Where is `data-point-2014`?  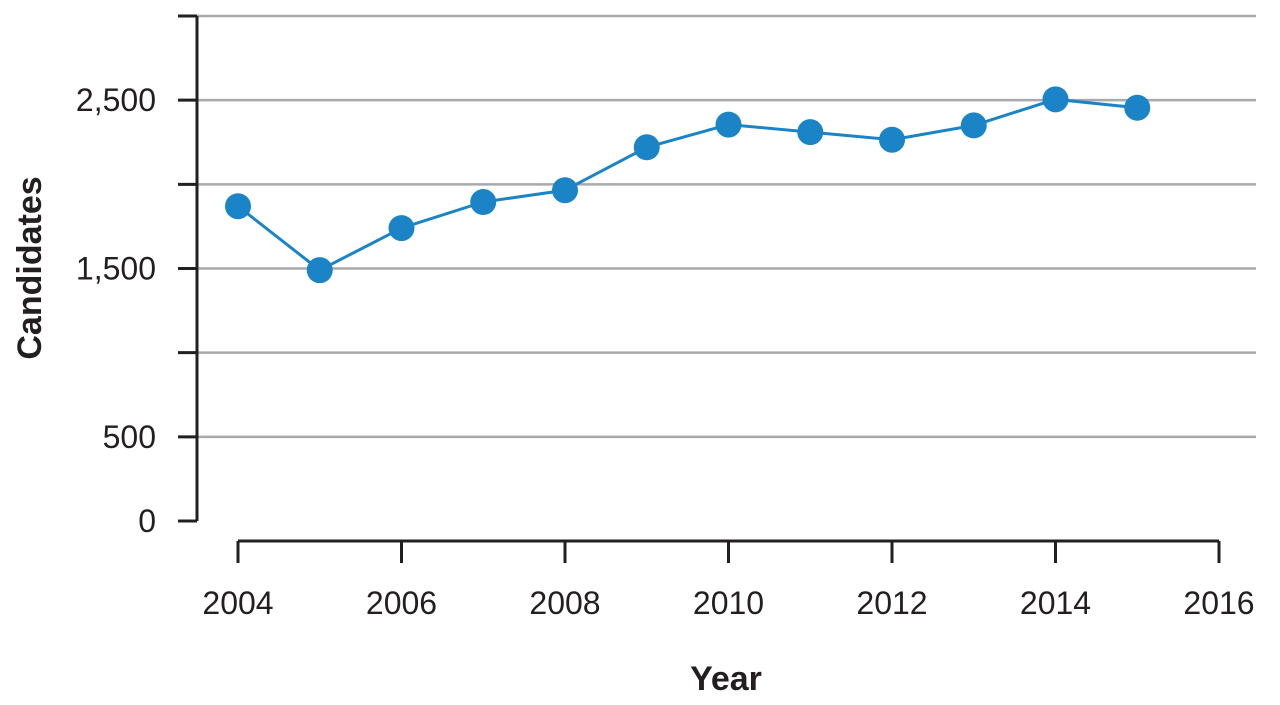
data-point-2014 is located at coordinates (1055, 99).